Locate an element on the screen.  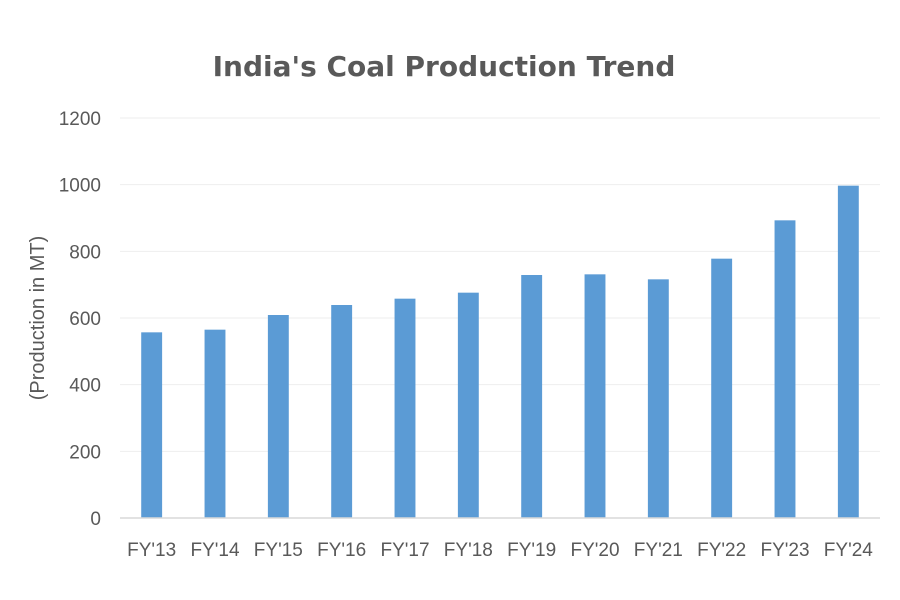
y-tick-label: 200 is located at coordinates (85, 452).